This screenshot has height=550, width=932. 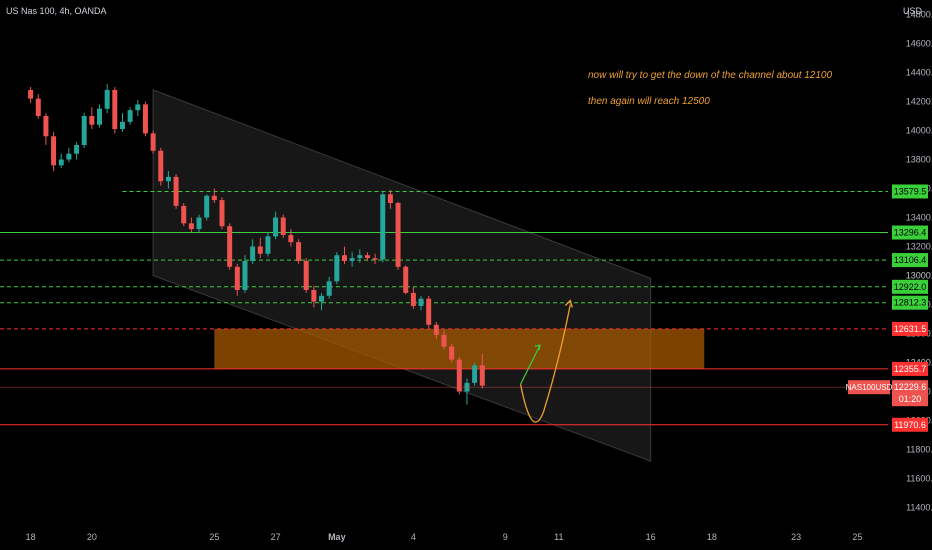 I want to click on x-tick-label: 23, so click(x=796, y=537).